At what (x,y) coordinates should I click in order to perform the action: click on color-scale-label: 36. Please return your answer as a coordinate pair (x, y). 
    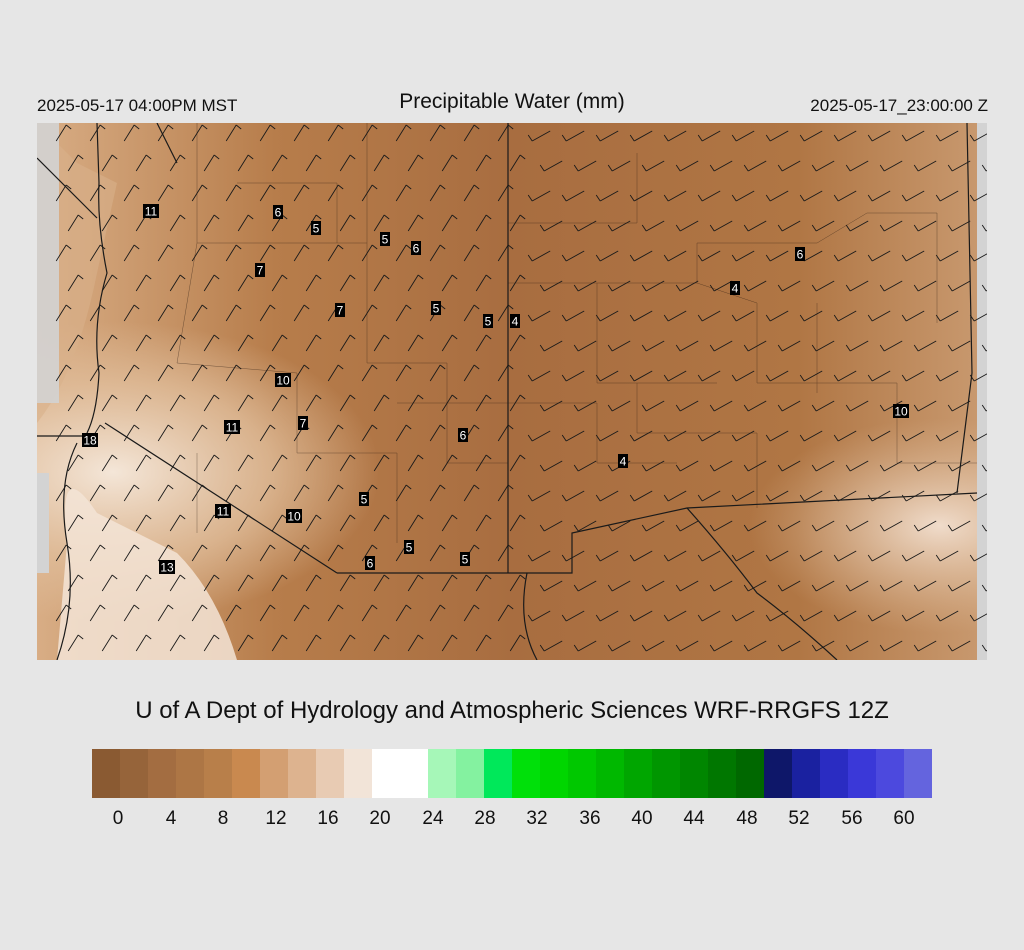
    Looking at the image, I should click on (590, 818).